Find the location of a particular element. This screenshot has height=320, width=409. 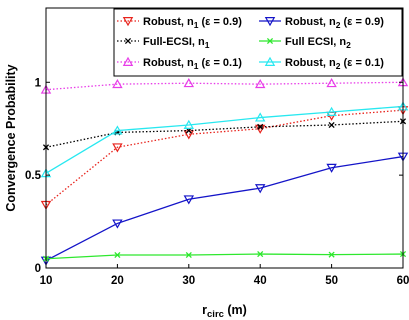

legend-entry: Full ECSI, n2 is located at coordinates (305, 43).